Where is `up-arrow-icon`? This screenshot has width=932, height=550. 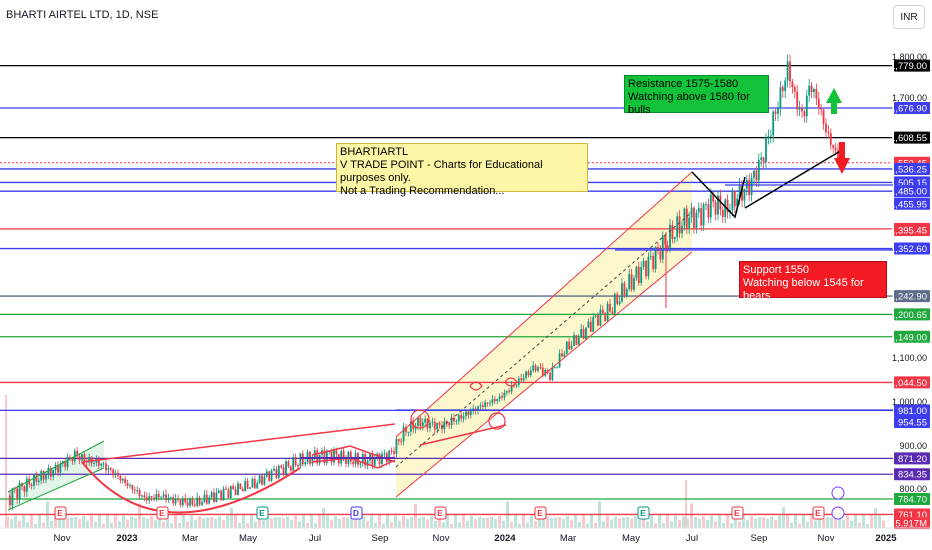
up-arrow-icon is located at coordinates (834, 101).